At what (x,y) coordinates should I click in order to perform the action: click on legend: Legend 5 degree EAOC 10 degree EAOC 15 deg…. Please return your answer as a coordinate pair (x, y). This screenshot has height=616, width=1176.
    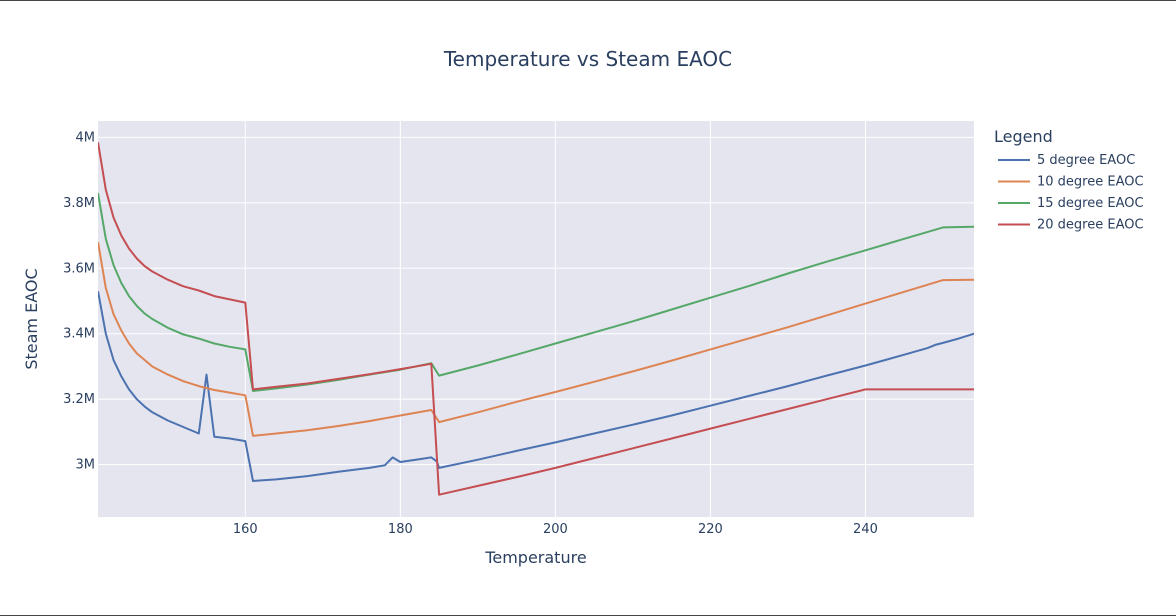
    Looking at the image, I should click on (1069, 180).